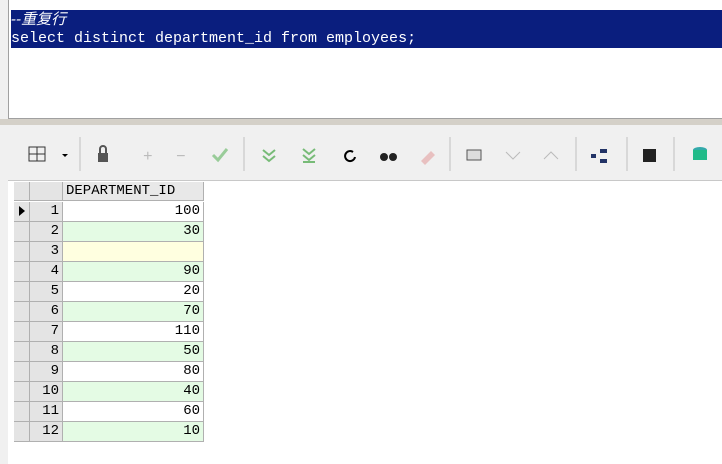  Describe the element at coordinates (513, 155) in the screenshot. I see `sort-desc-button` at that location.